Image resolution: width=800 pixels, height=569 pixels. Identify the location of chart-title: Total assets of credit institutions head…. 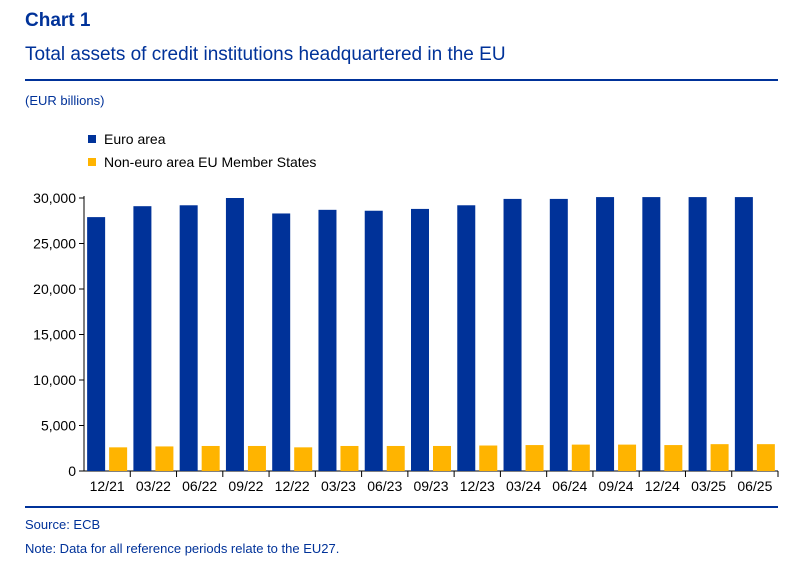
(265, 54).